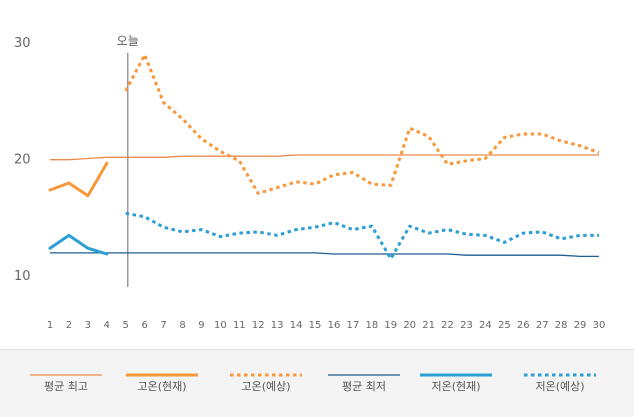 This screenshot has width=634, height=417. What do you see at coordinates (69, 325) in the screenshot?
I see `x-tick-label: 2` at bounding box center [69, 325].